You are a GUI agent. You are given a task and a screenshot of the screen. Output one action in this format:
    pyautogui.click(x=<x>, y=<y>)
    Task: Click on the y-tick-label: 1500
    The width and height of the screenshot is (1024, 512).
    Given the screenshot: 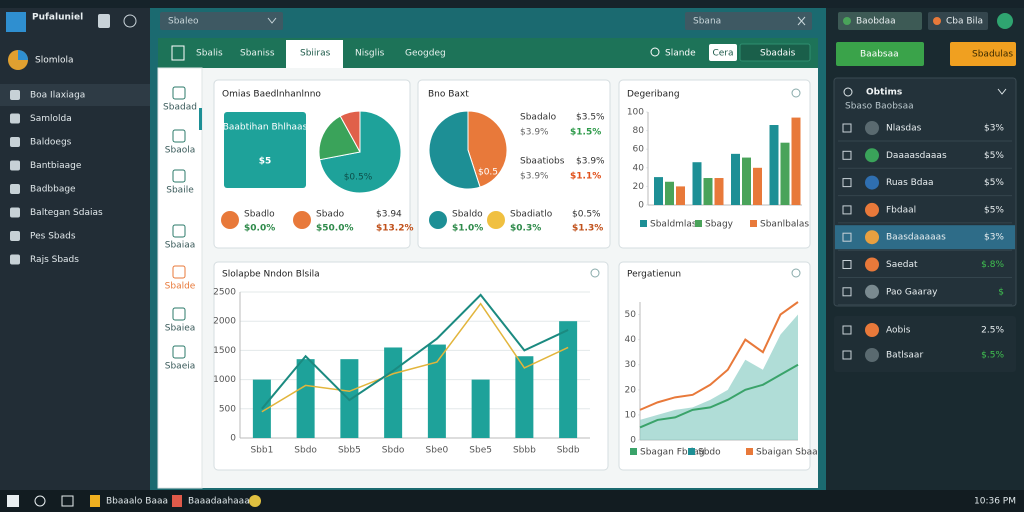 What is the action you would take?
    pyautogui.click(x=224, y=351)
    